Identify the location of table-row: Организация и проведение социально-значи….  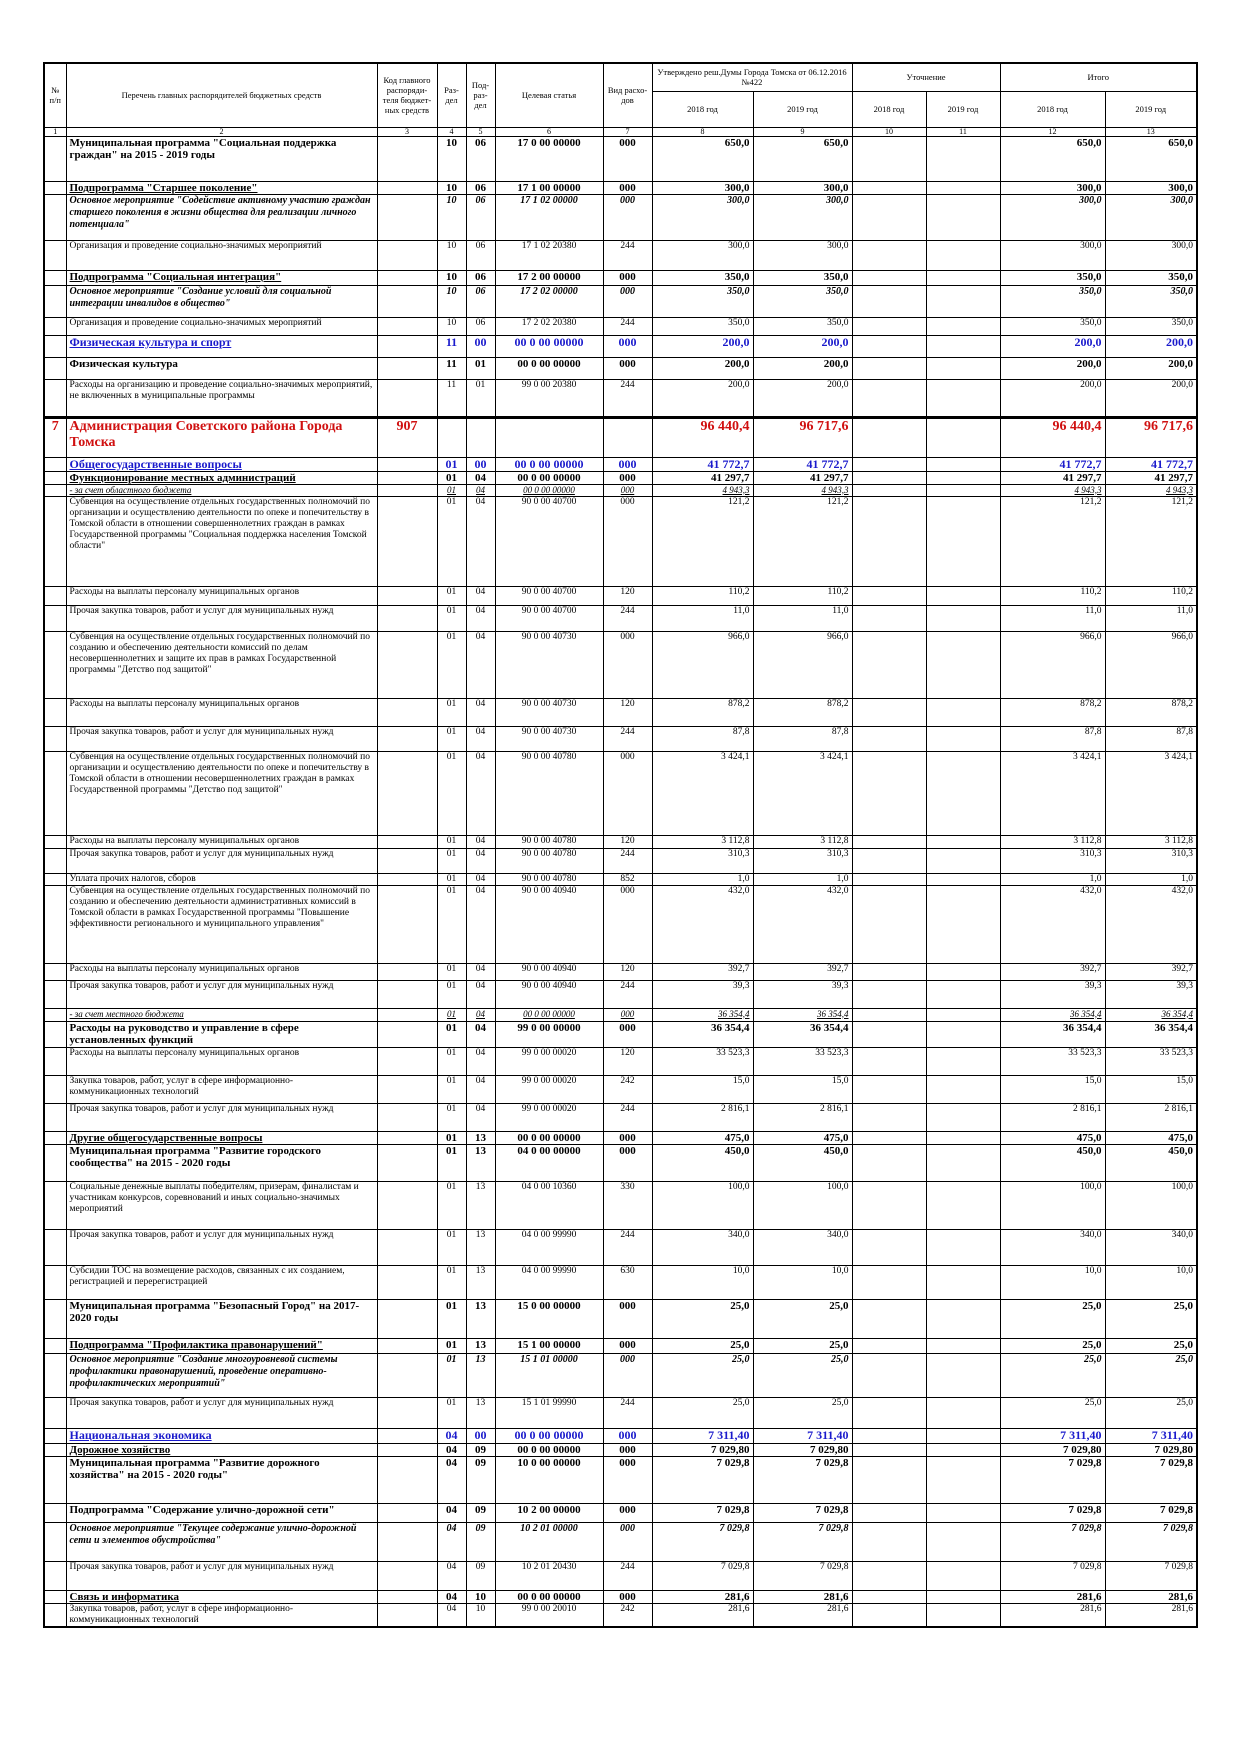
(620, 326).